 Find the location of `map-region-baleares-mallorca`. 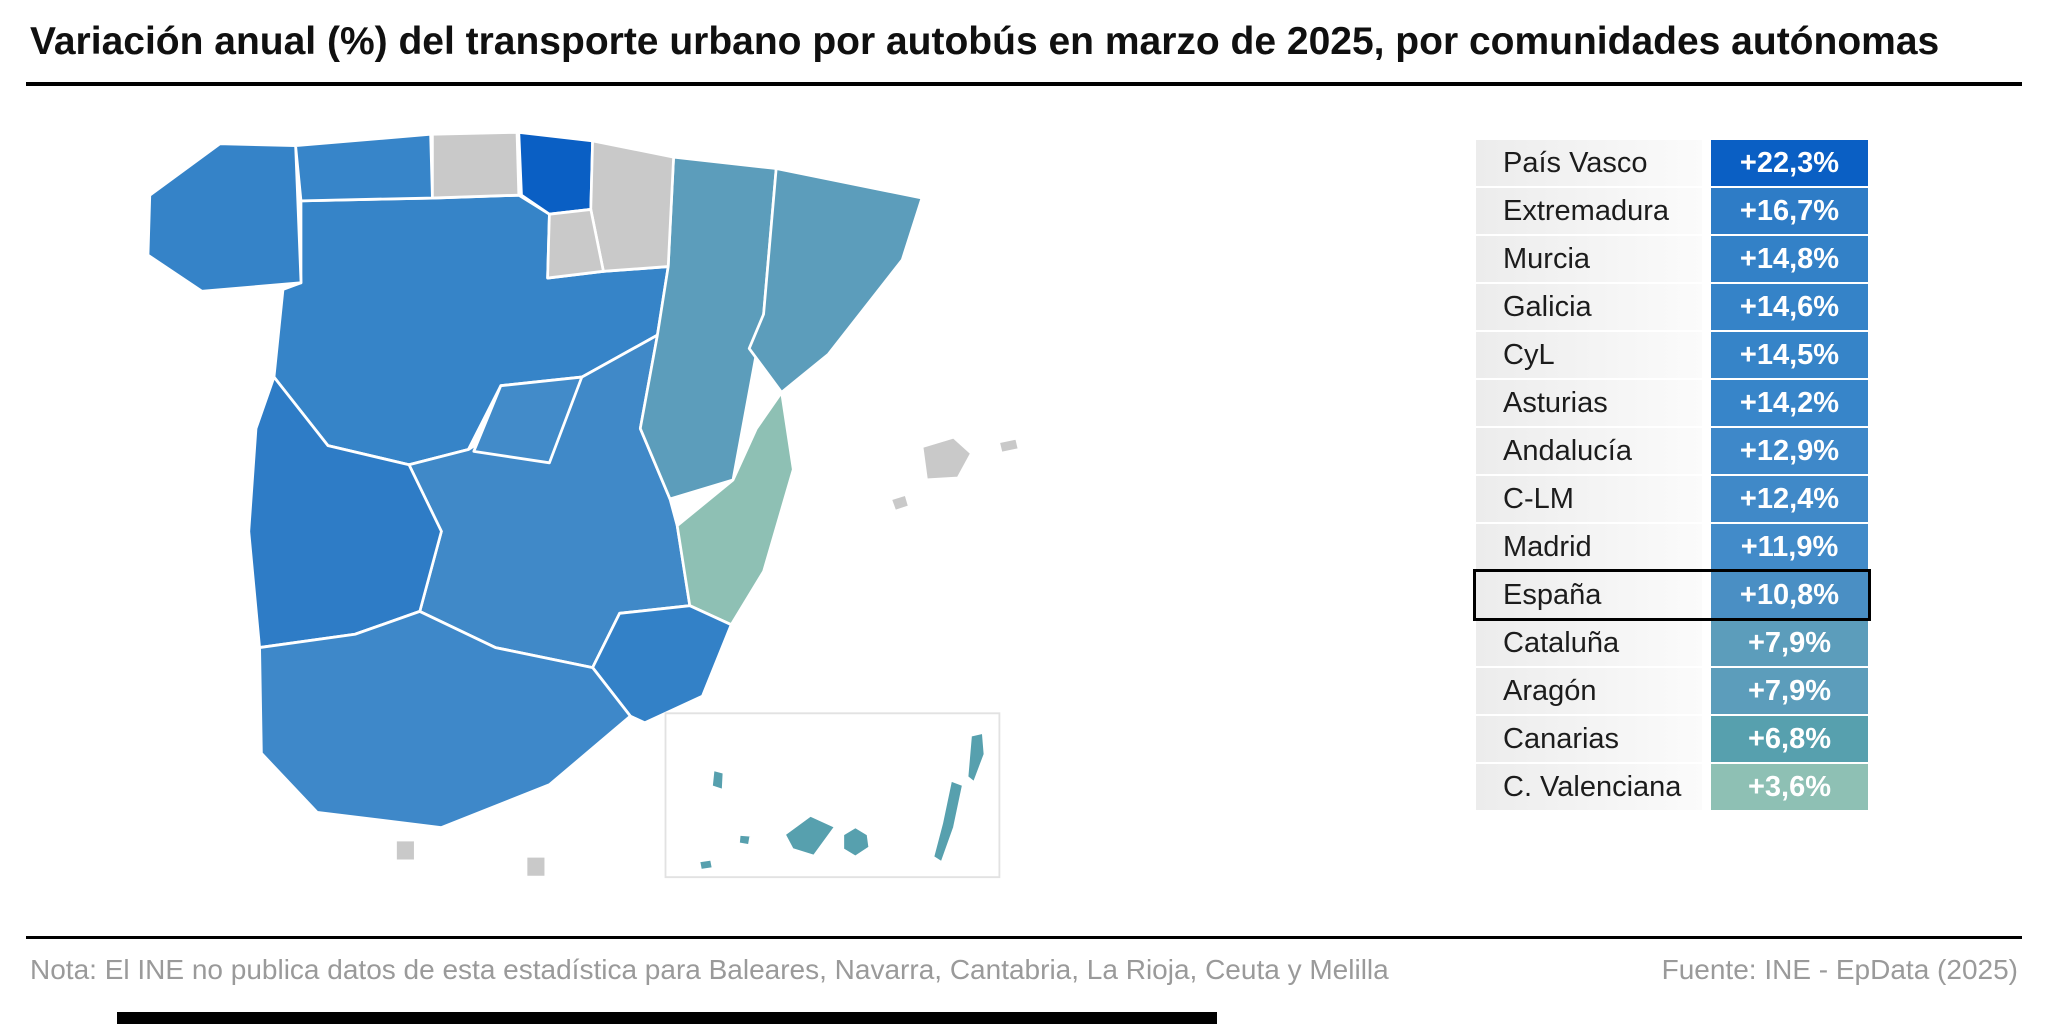

map-region-baleares-mallorca is located at coordinates (946, 458).